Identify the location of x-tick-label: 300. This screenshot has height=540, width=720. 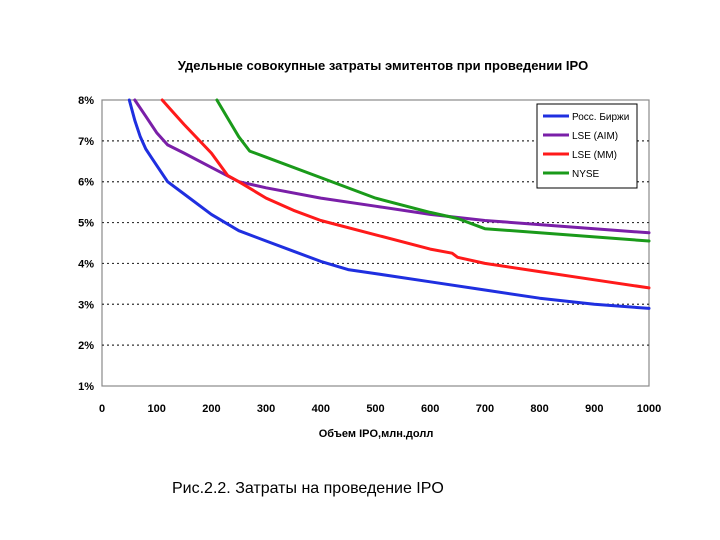
(266, 409).